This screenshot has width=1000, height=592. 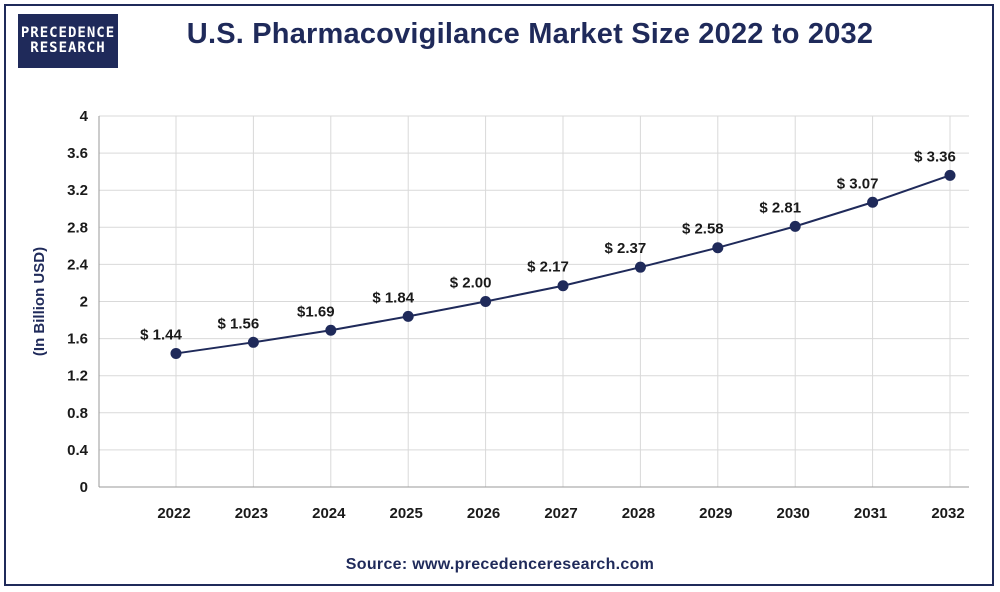 What do you see at coordinates (78, 264) in the screenshot?
I see `y-tick-label: 2.4` at bounding box center [78, 264].